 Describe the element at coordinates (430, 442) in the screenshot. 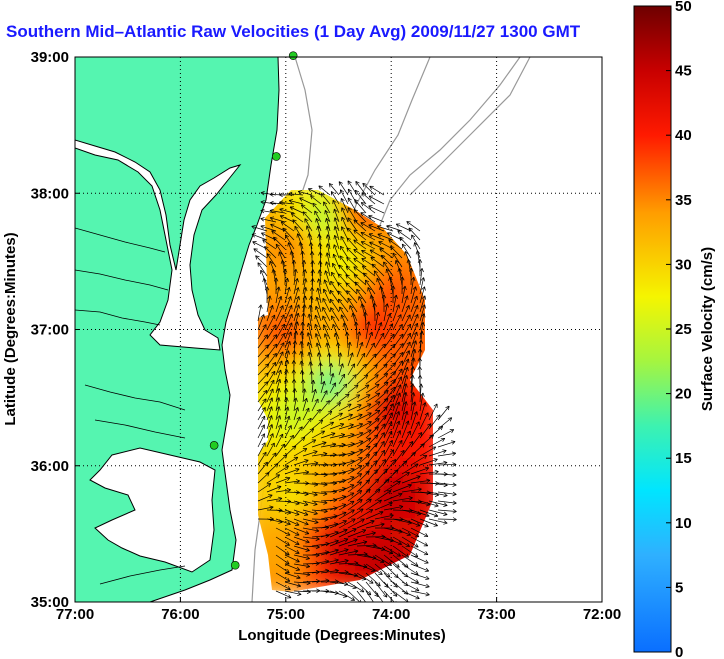

I see `velocity-cell` at that location.